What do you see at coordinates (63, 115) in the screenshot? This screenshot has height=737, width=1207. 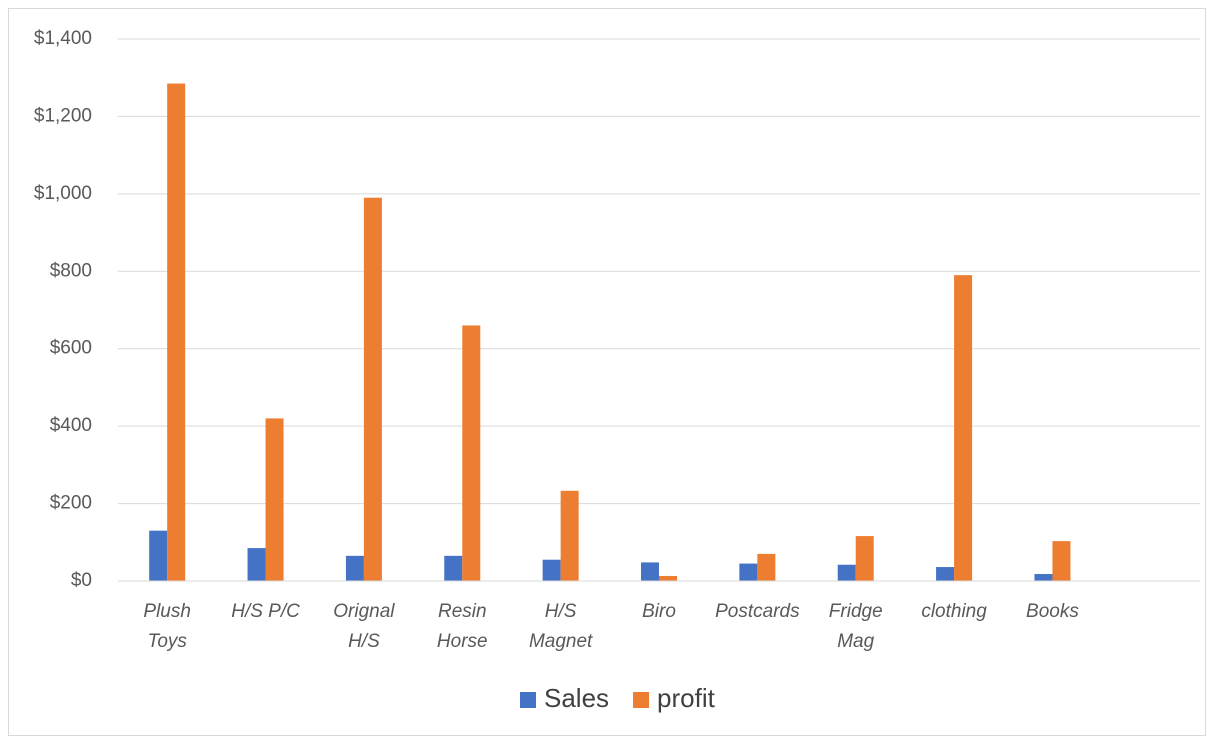 I see `y-tick-label: $1,200` at bounding box center [63, 115].